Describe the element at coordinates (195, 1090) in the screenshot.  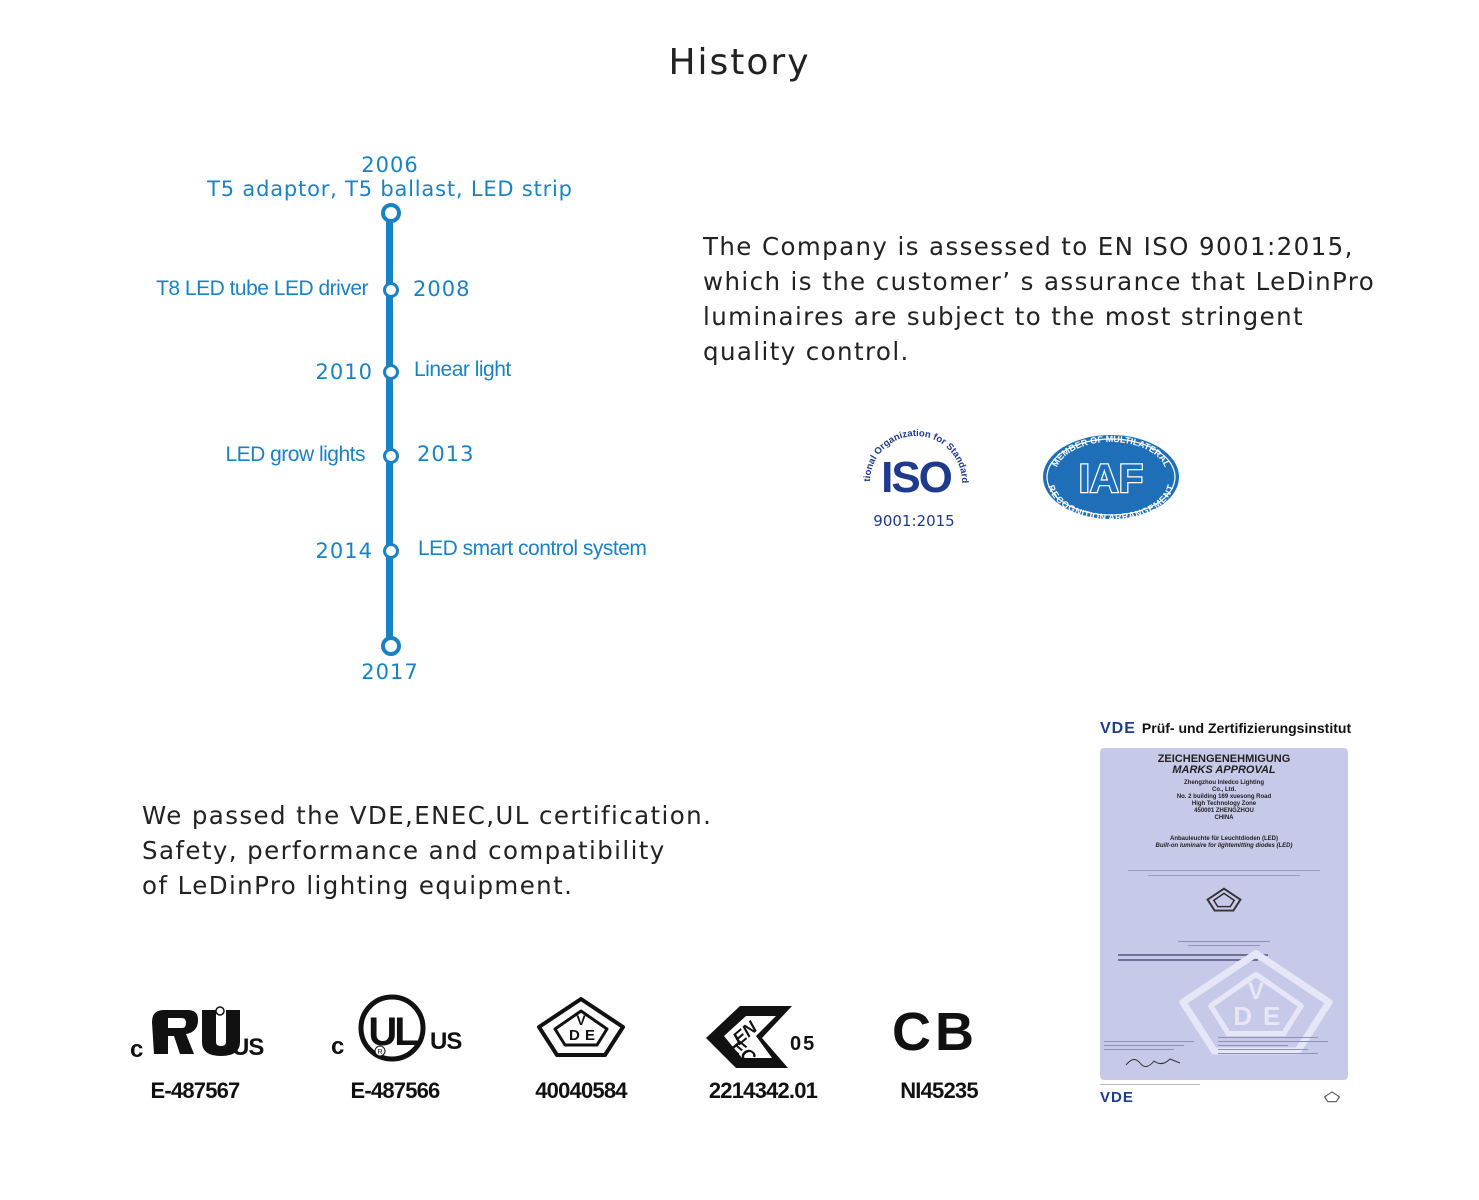
I see `cert-number-cru: E-487567` at that location.